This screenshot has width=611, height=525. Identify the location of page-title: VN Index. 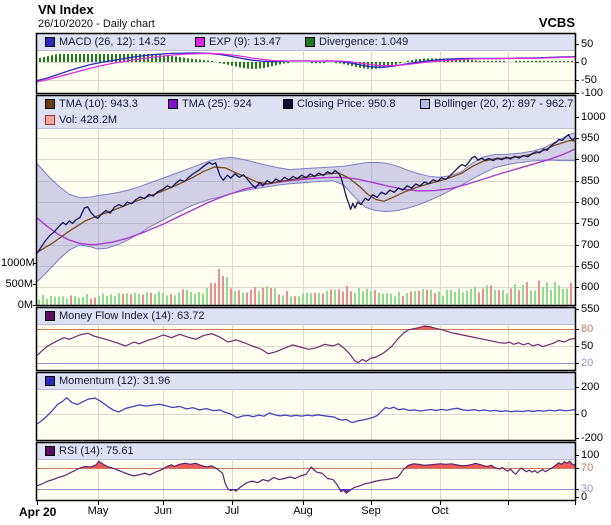
(66, 9).